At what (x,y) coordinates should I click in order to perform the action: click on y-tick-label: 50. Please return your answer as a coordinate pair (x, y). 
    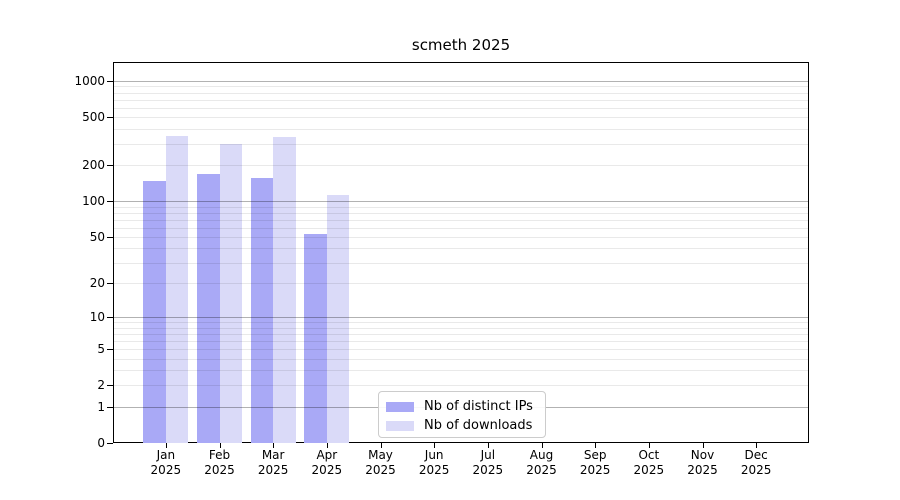
    Looking at the image, I should click on (97, 236).